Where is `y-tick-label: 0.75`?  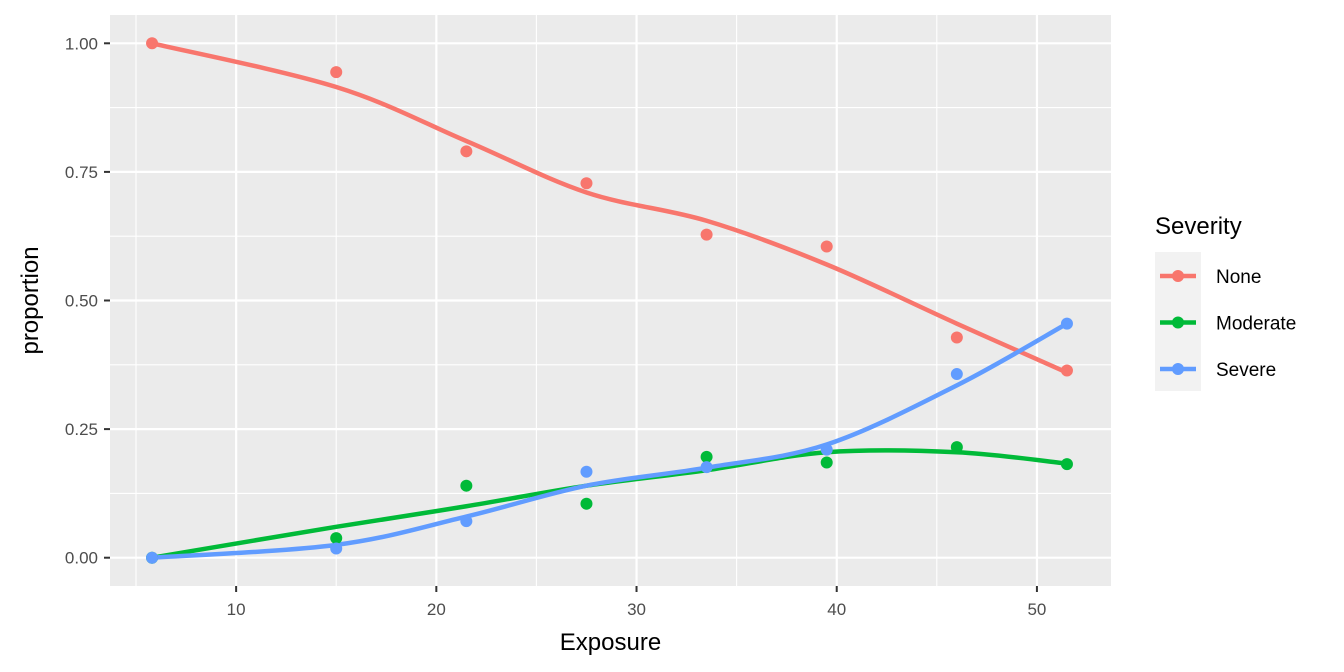
y-tick-label: 0.75 is located at coordinates (81, 172).